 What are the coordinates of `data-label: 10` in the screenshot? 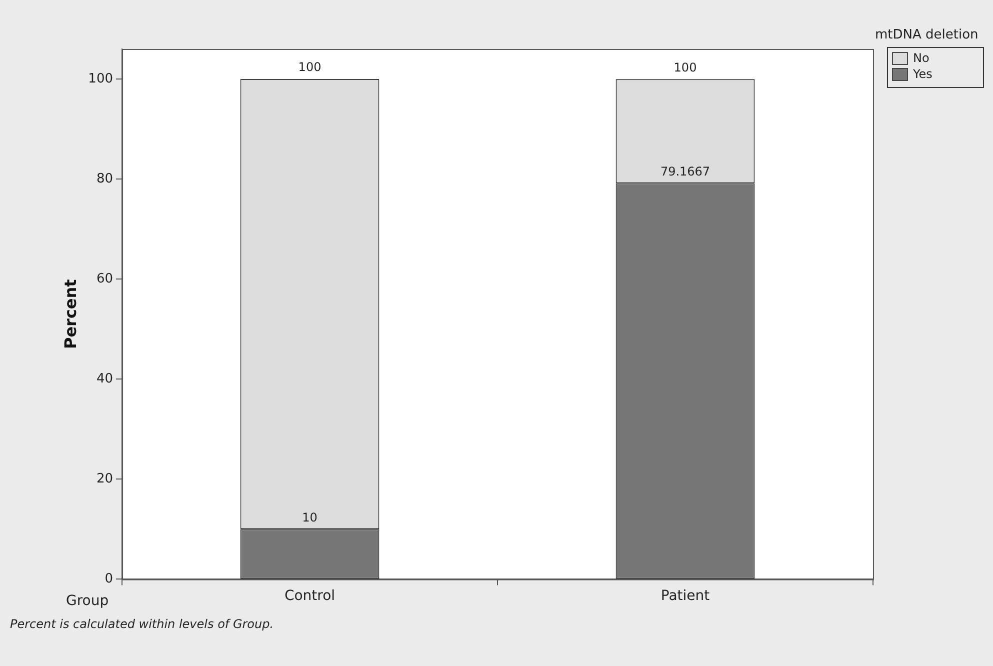 It's located at (310, 517).